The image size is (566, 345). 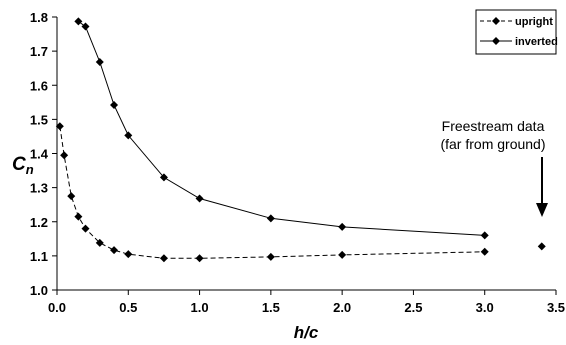 What do you see at coordinates (492, 144) in the screenshot?
I see `annotation-line2: (far from ground)` at bounding box center [492, 144].